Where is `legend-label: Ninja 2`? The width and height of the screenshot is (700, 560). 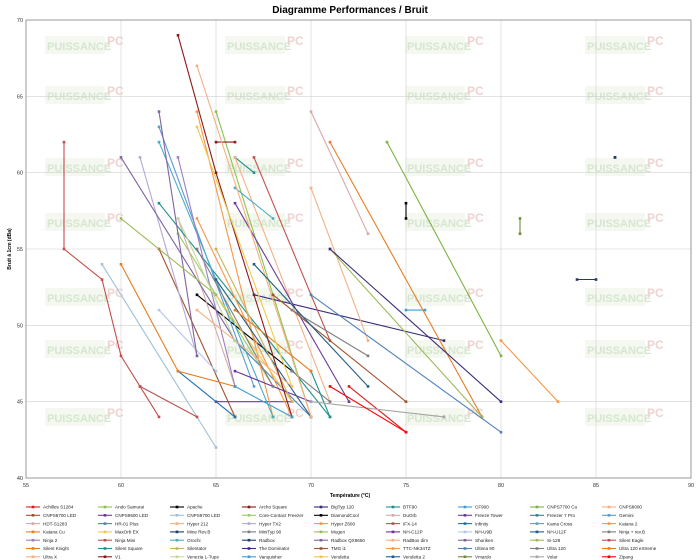
legend-label: Ninja 2 is located at coordinates (50, 540).